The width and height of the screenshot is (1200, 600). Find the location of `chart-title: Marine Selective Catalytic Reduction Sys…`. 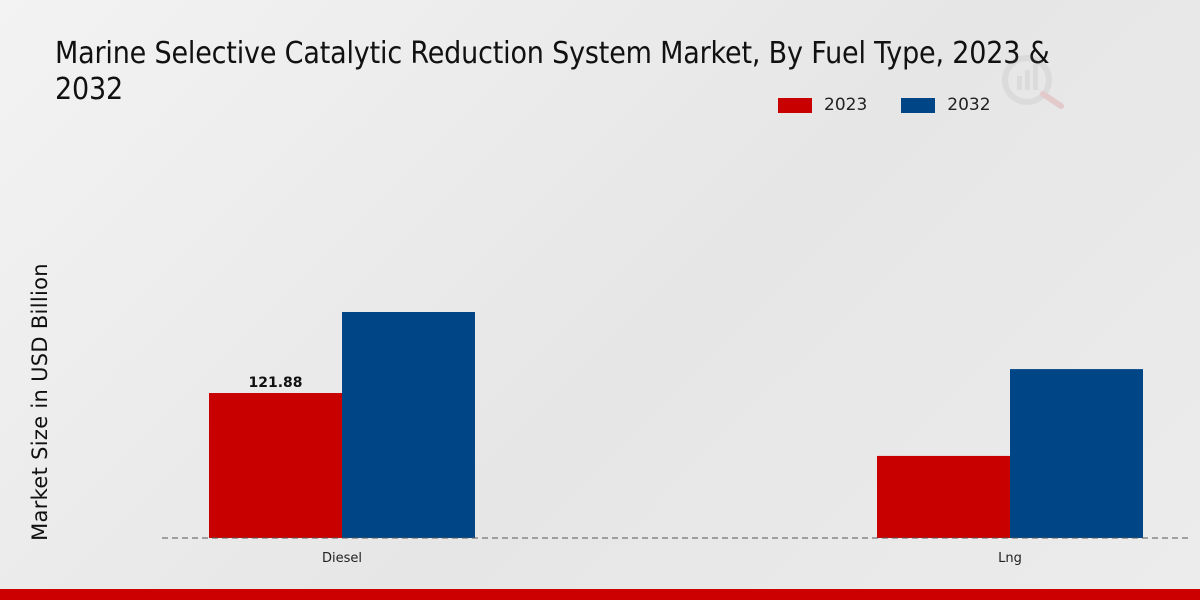

chart-title: Marine Selective Catalytic Reduction Sys… is located at coordinates (552, 71).